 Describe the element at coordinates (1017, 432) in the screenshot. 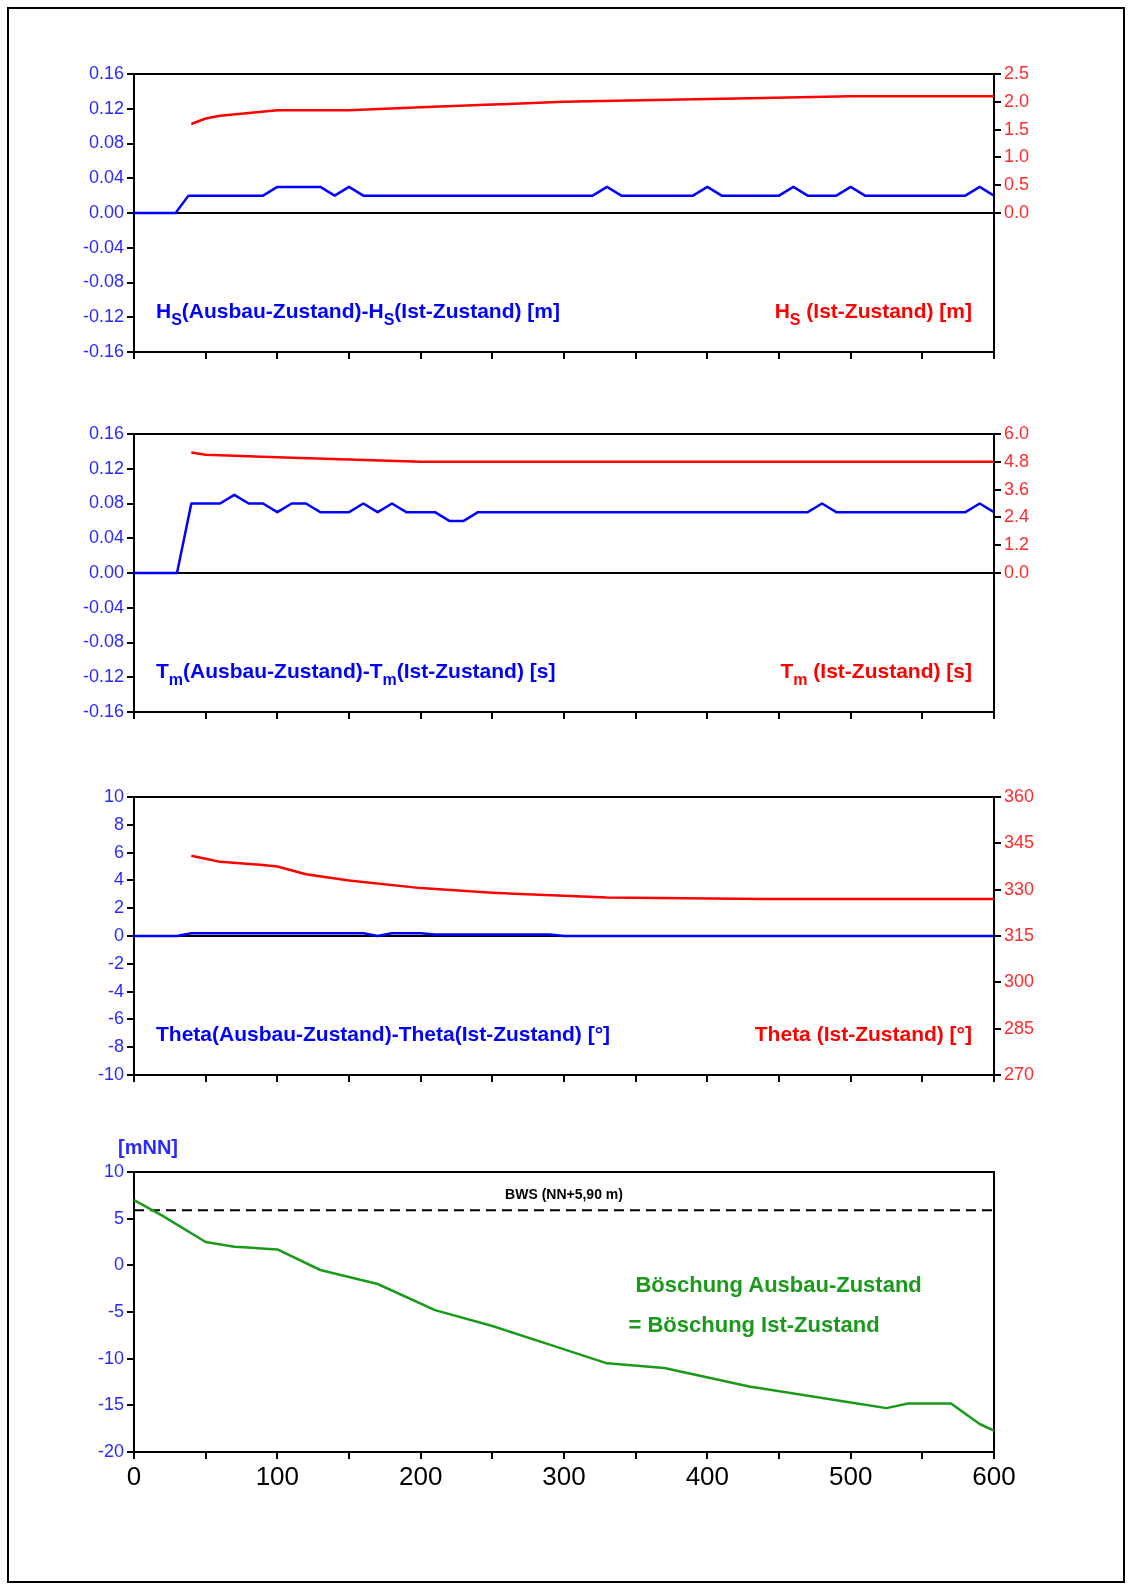

I see `y2-tick-label: 6.0` at that location.